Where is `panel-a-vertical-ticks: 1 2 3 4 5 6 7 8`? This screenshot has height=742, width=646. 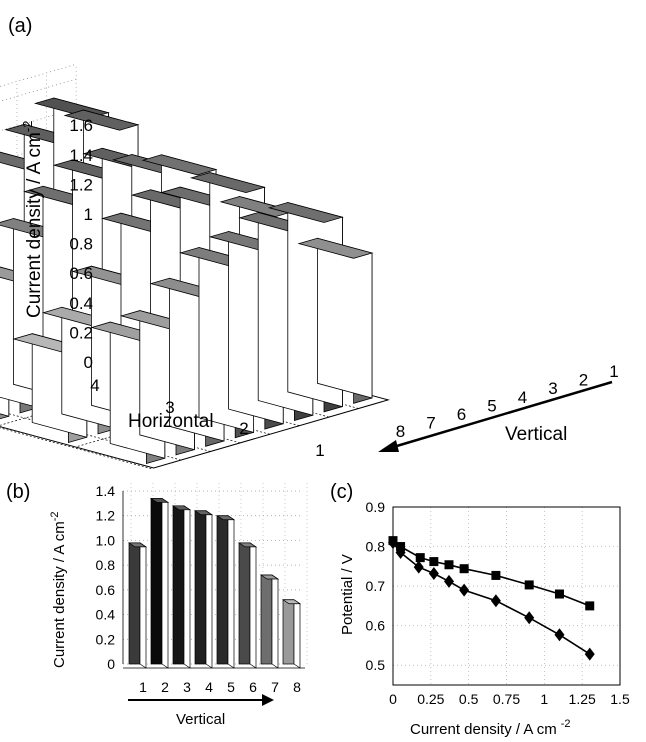
panel-a-vertical-ticks: 1 2 3 4 5 6 7 8 is located at coordinates (507, 401).